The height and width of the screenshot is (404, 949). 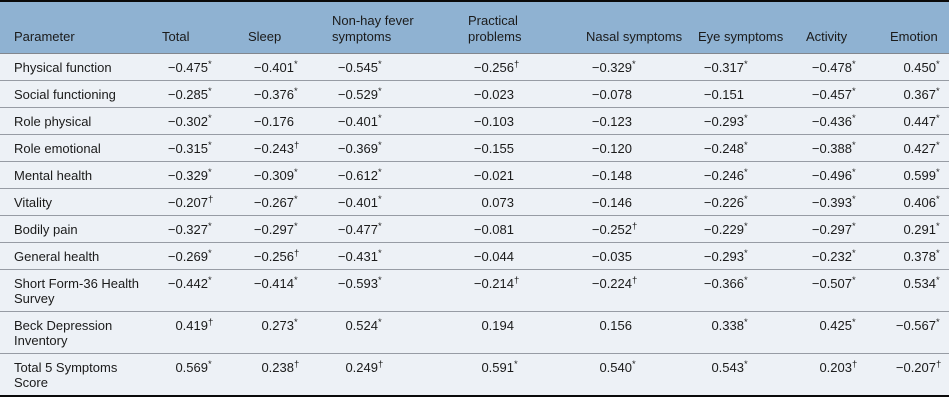 I want to click on correlation-value: −0.176, so click(x=273, y=121).